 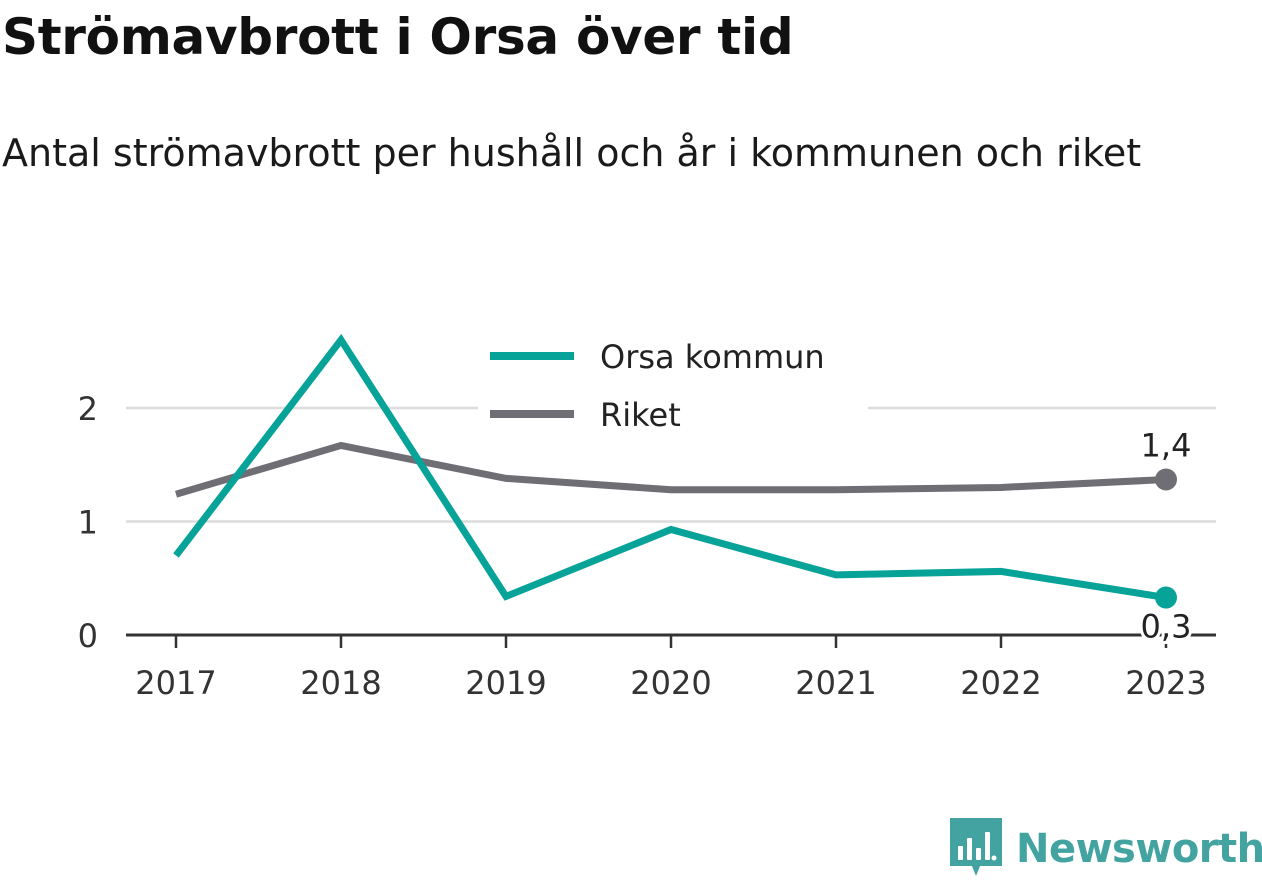 I want to click on y-tick-label-2: 2, so click(x=88, y=409).